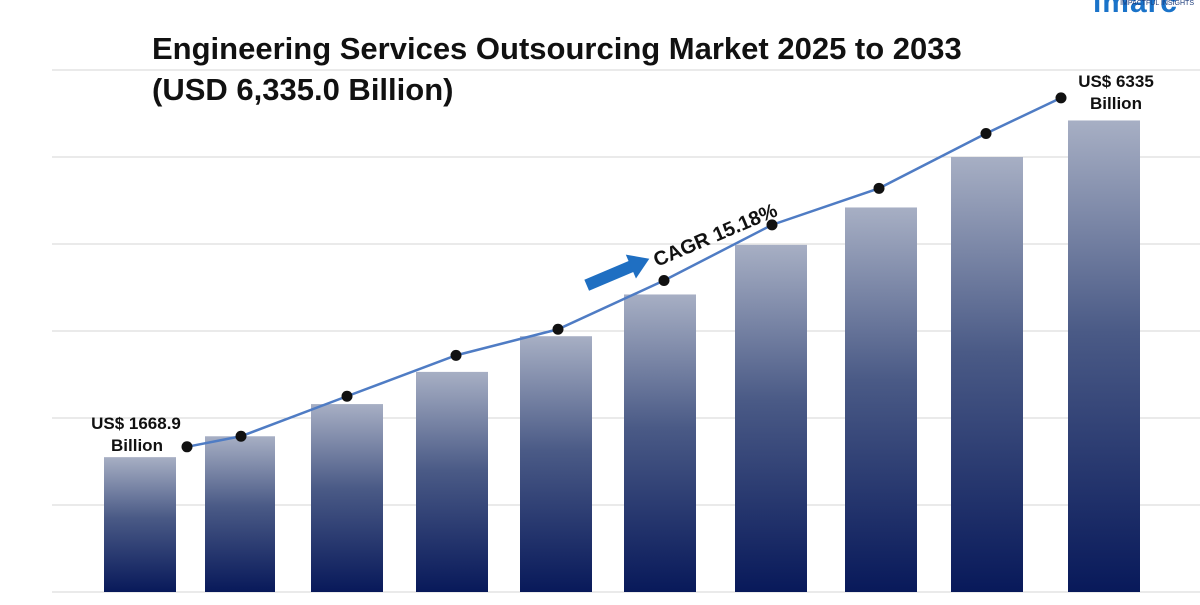 The image size is (1200, 605). Describe the element at coordinates (1116, 103) in the screenshot. I see `end-value-unit: Billion` at that location.